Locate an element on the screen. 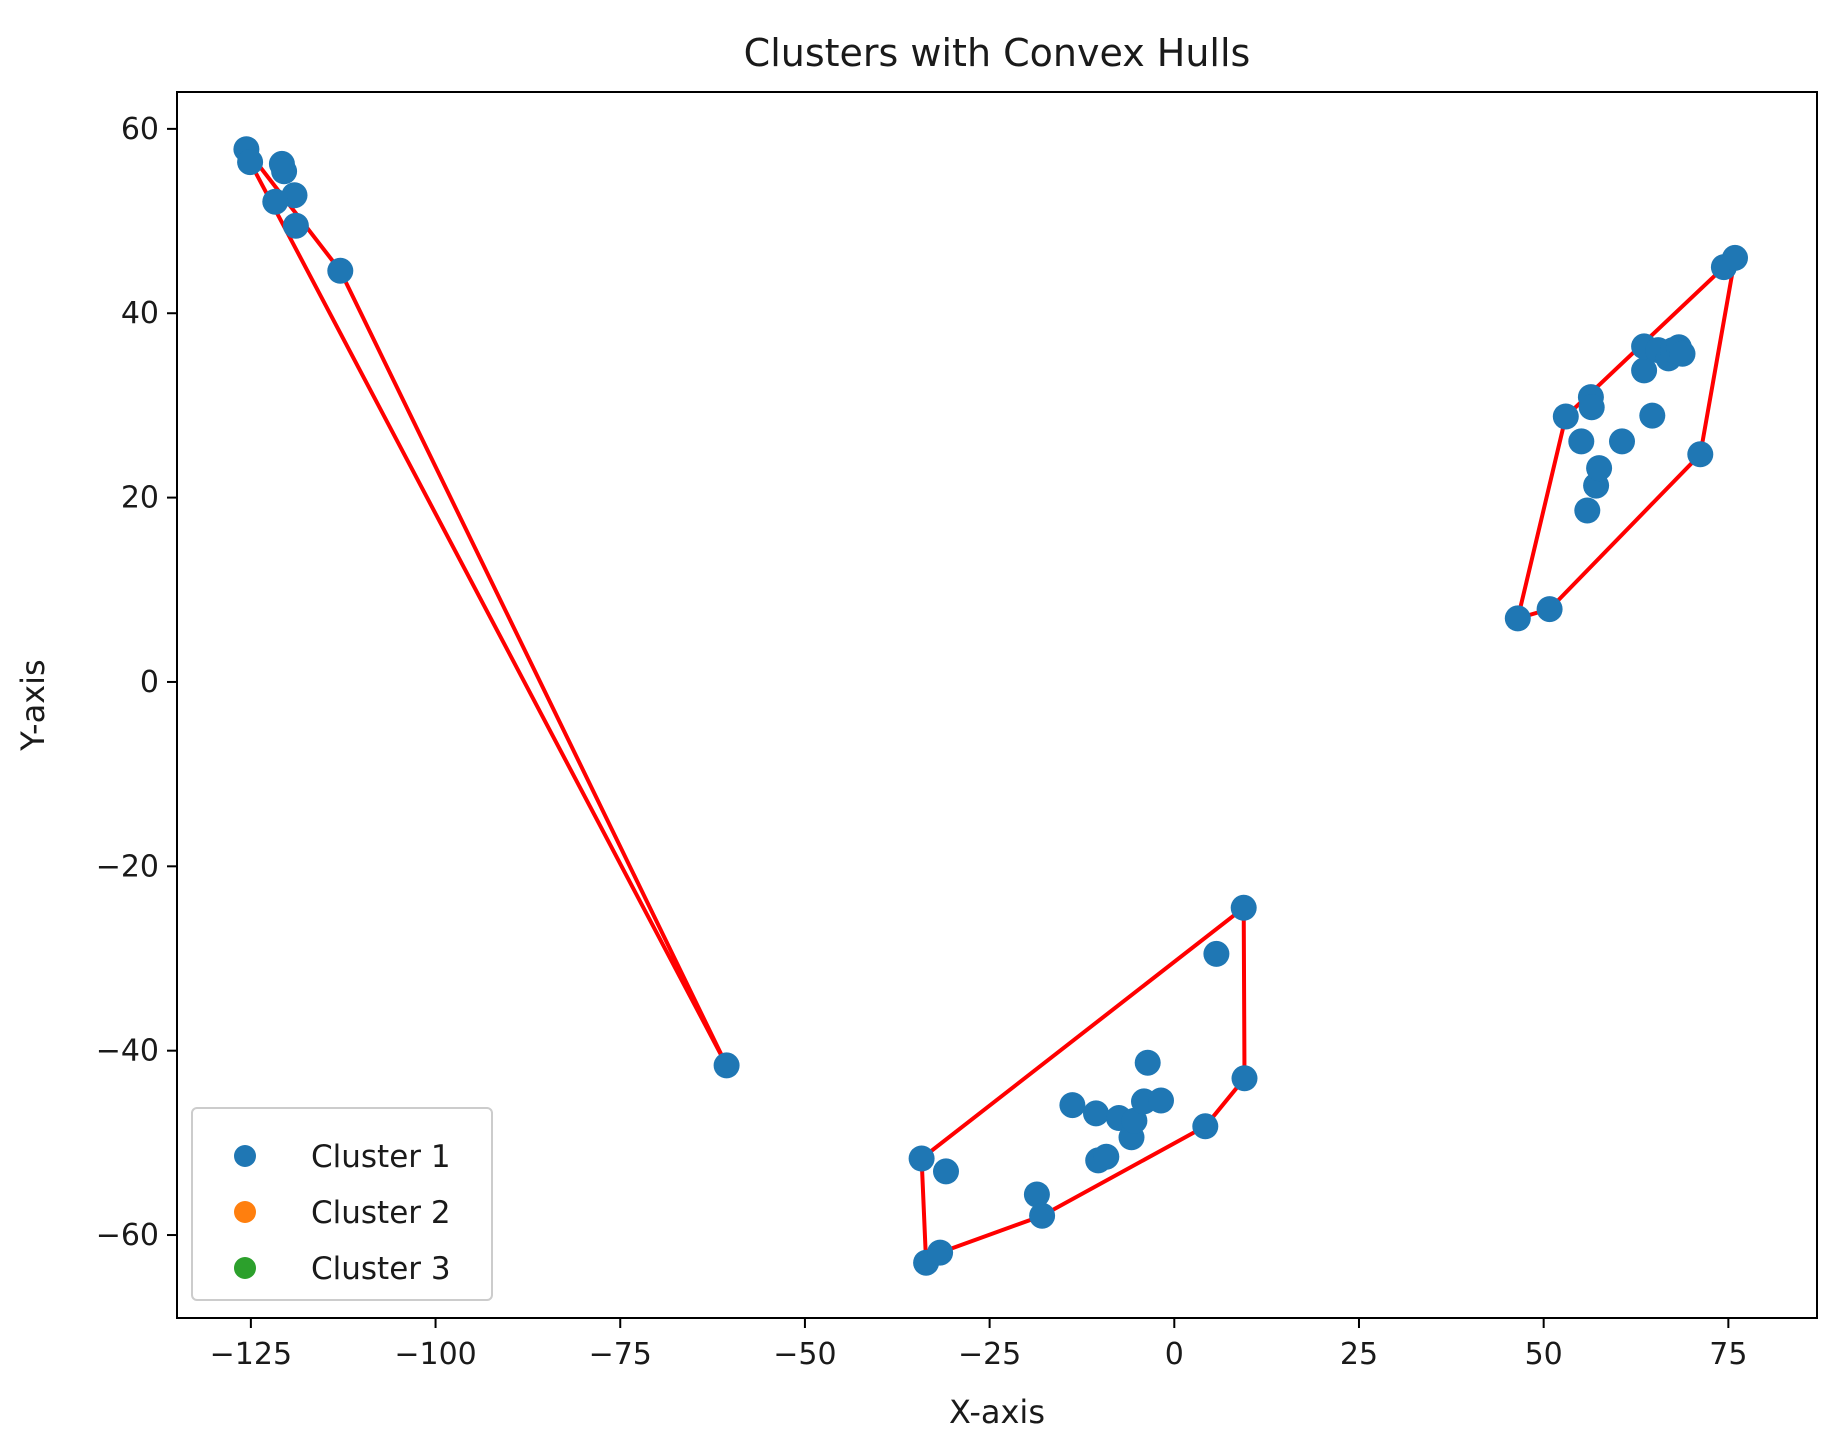  x-axis-label: X-axis is located at coordinates (997, 1412).